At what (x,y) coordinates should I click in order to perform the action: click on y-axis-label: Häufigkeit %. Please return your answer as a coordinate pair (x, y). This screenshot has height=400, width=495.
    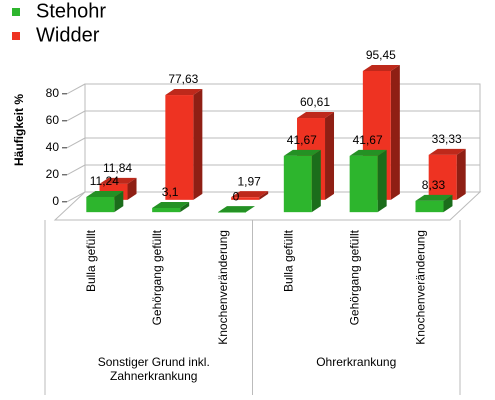
    Looking at the image, I should click on (19, 130).